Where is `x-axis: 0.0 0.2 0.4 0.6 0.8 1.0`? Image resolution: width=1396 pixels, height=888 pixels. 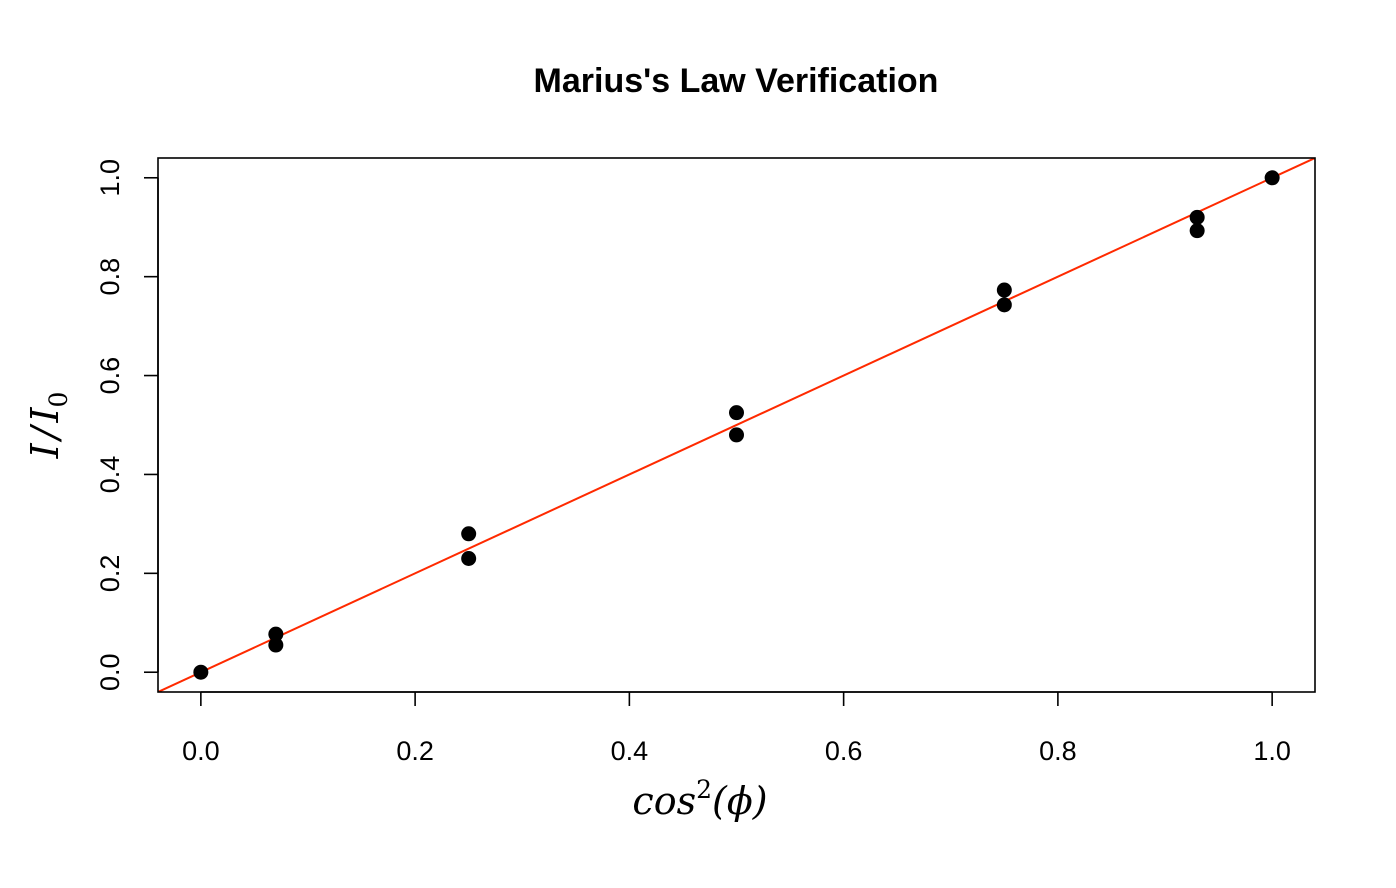 x-axis: 0.0 0.2 0.4 0.6 0.8 1.0 is located at coordinates (736, 728).